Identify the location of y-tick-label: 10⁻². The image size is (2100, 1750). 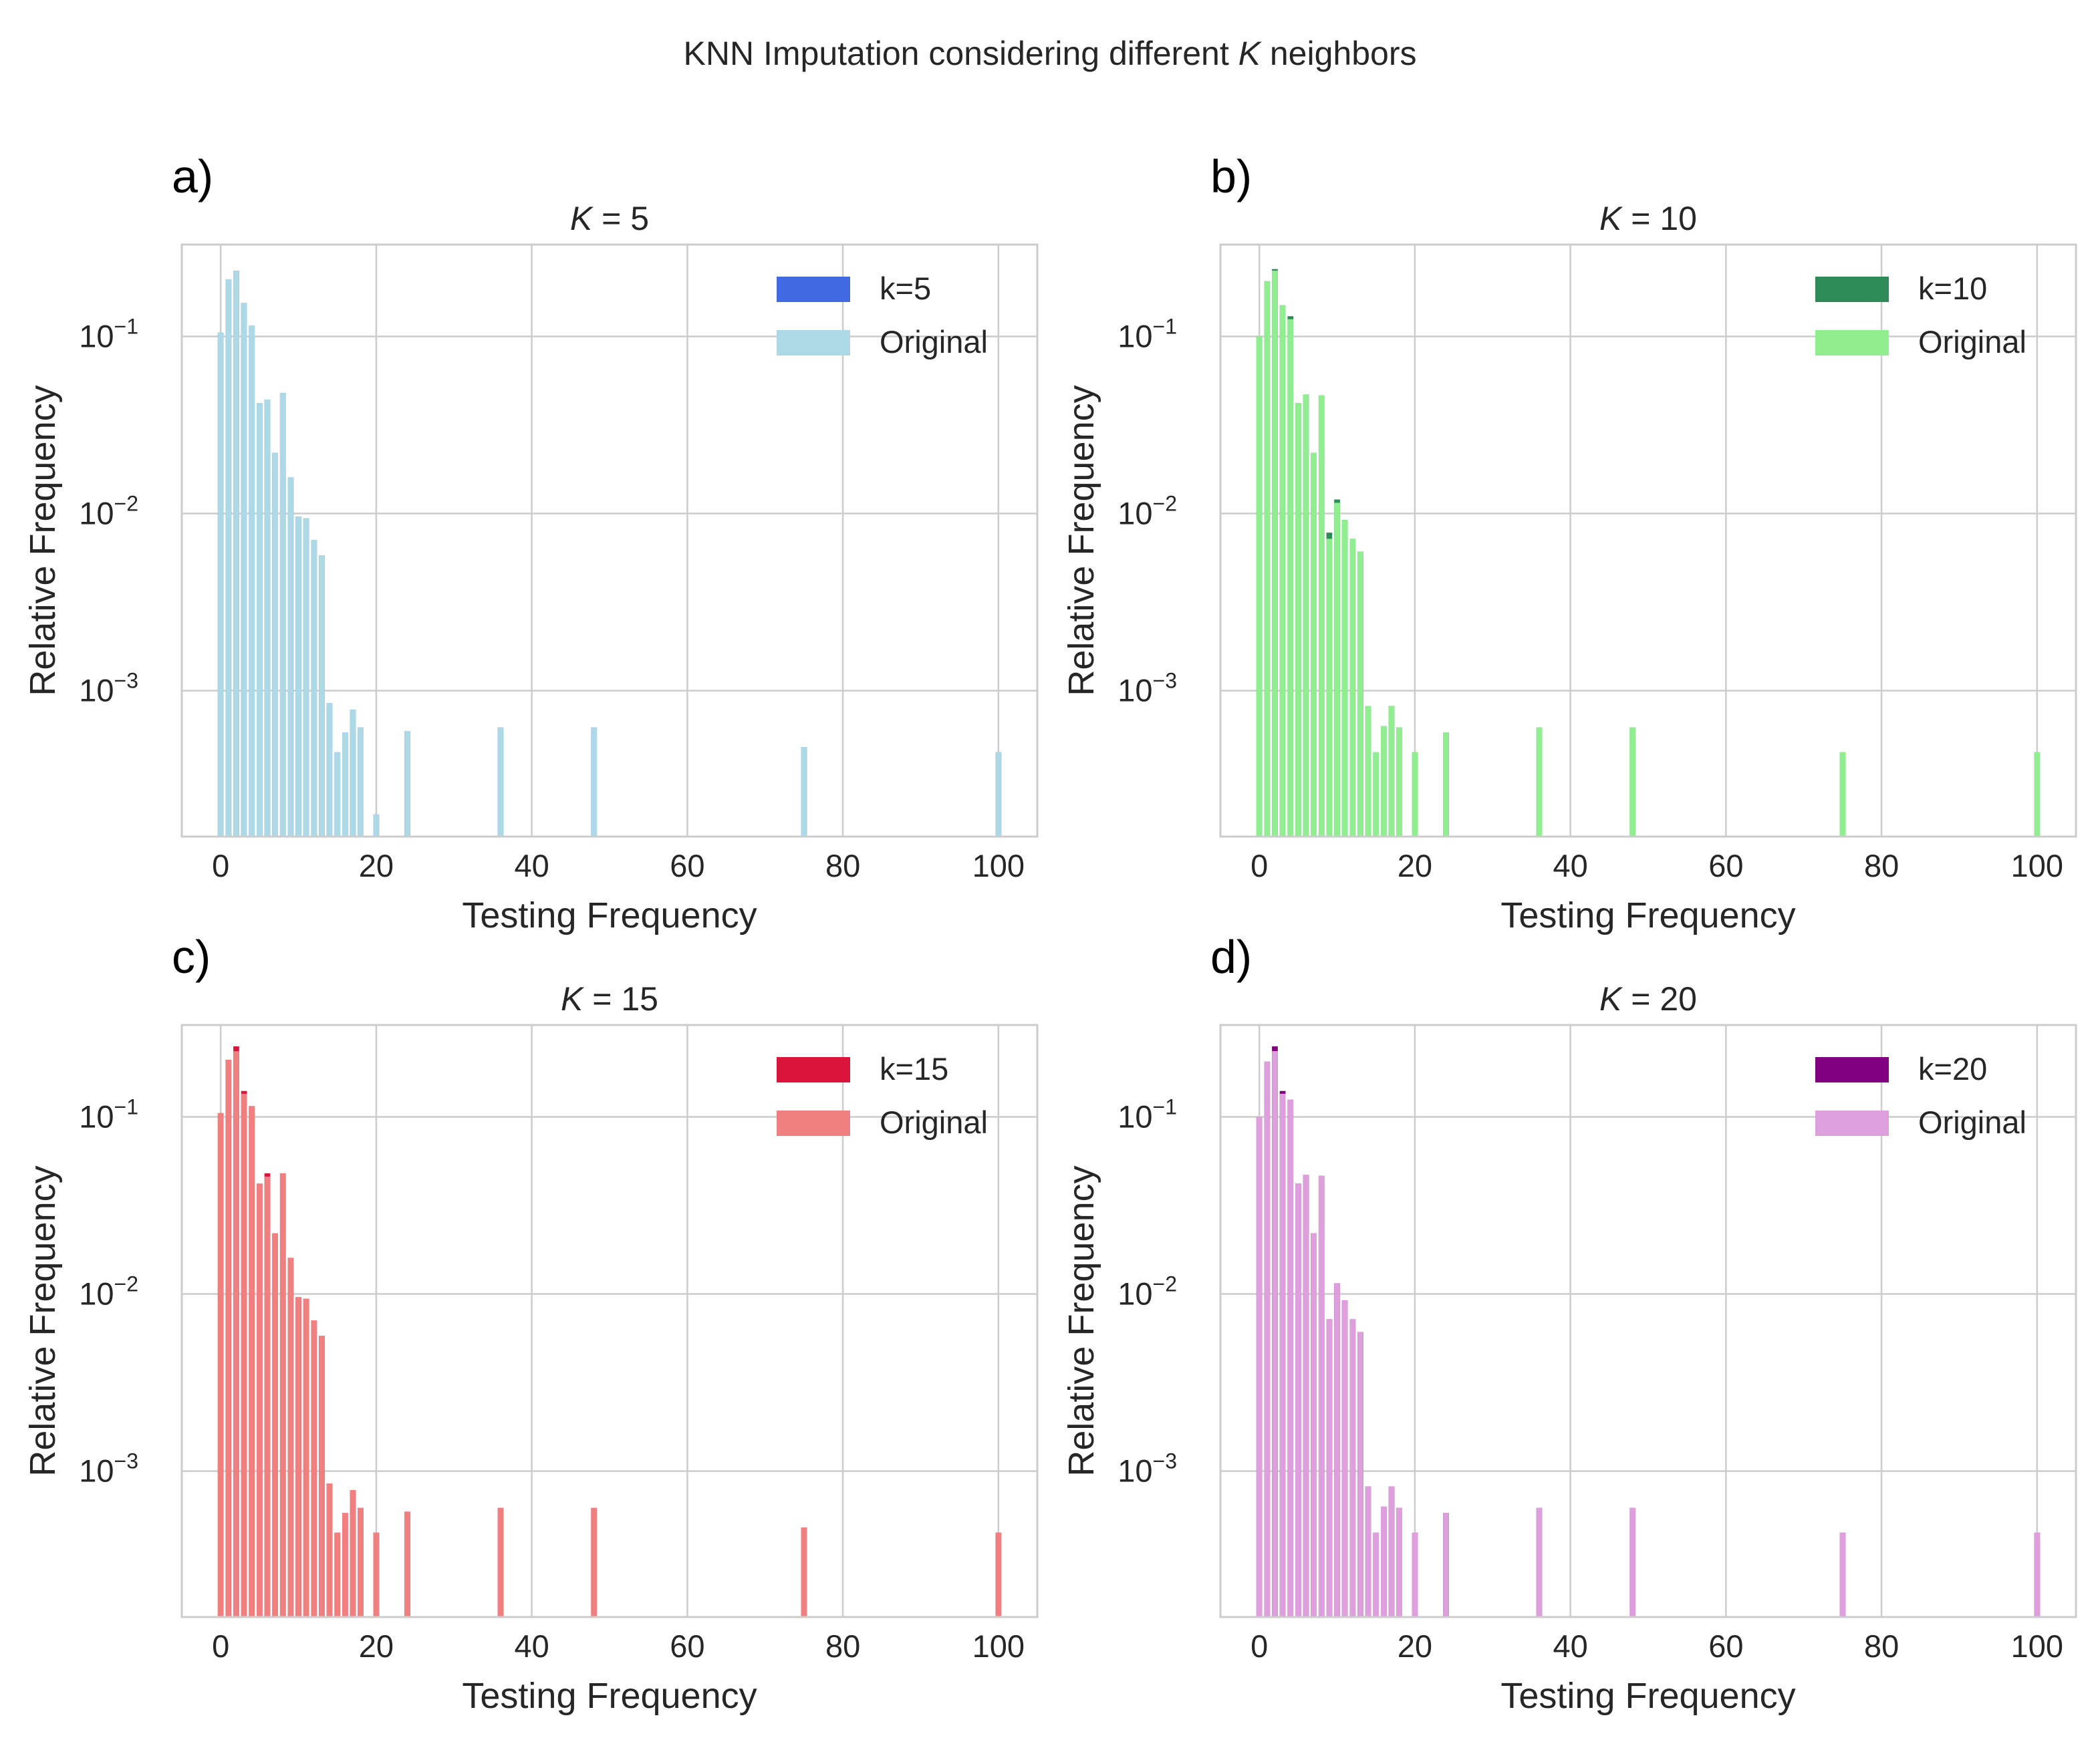
(108, 1292).